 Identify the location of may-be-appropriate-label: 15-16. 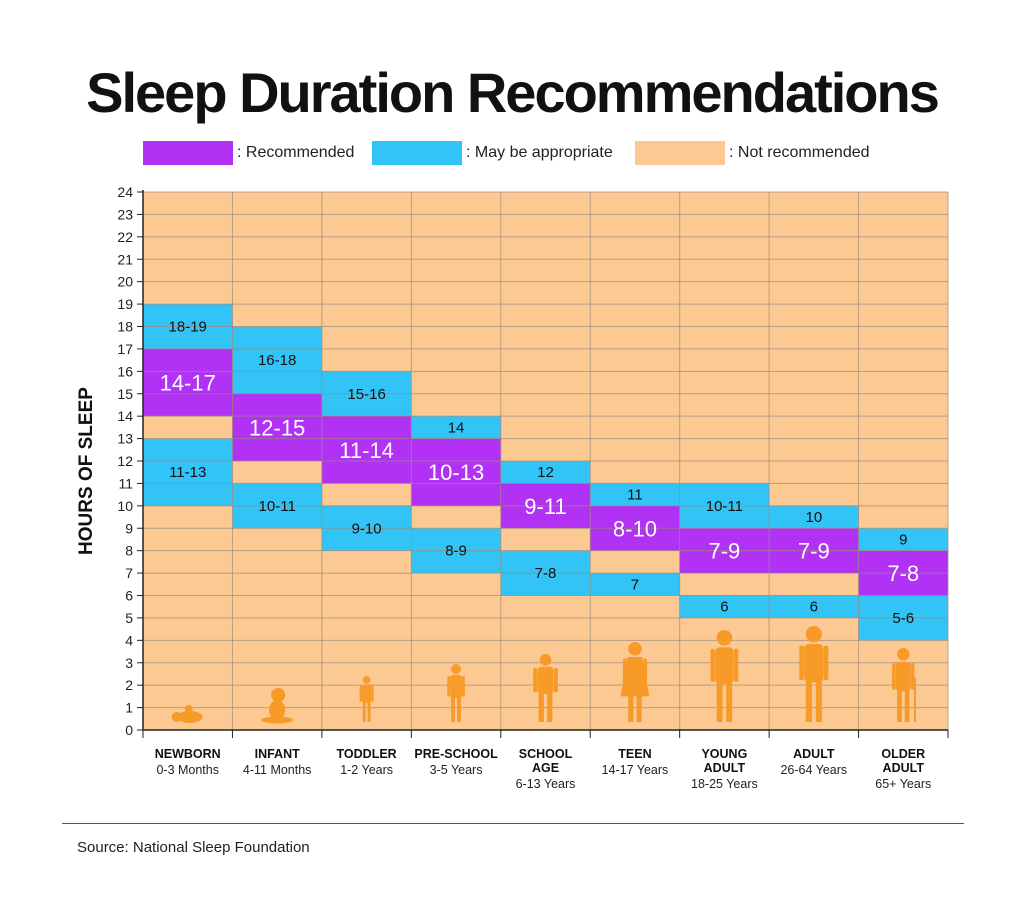
(366, 394).